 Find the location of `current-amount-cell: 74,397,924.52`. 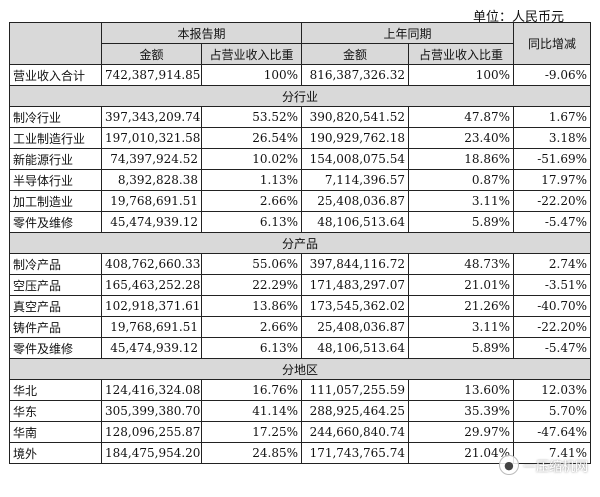

current-amount-cell: 74,397,924.52 is located at coordinates (151, 159).